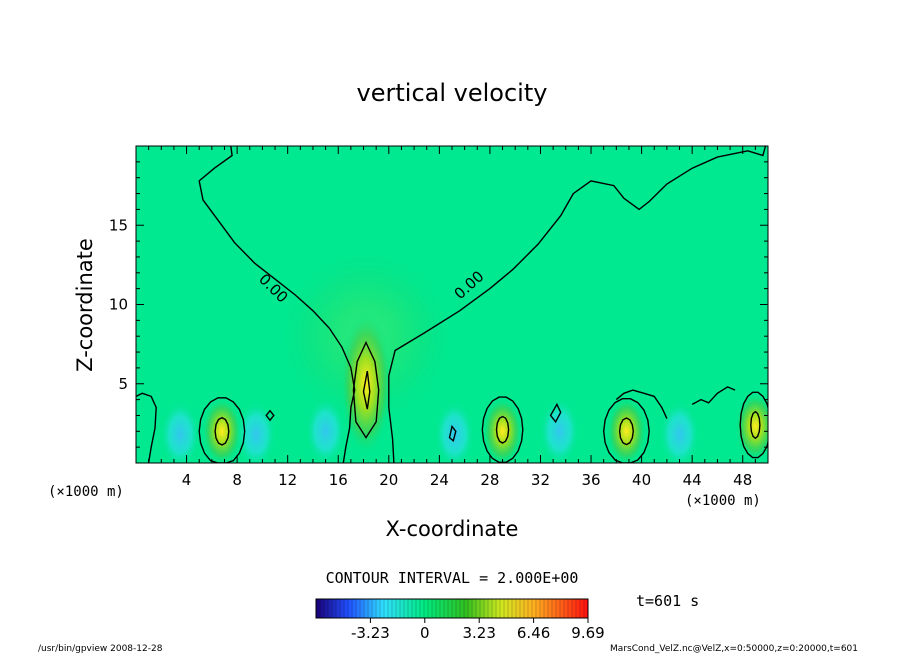 The image size is (904, 654). What do you see at coordinates (146, 427) in the screenshot?
I see `contour-edge-left` at bounding box center [146, 427].